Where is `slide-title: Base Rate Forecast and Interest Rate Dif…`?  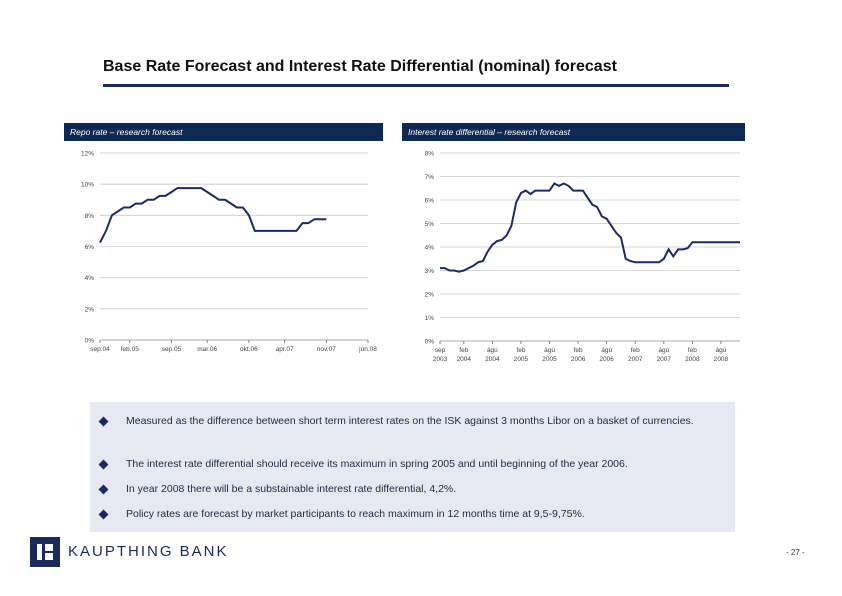 slide-title: Base Rate Forecast and Interest Rate Dif… is located at coordinates (360, 66).